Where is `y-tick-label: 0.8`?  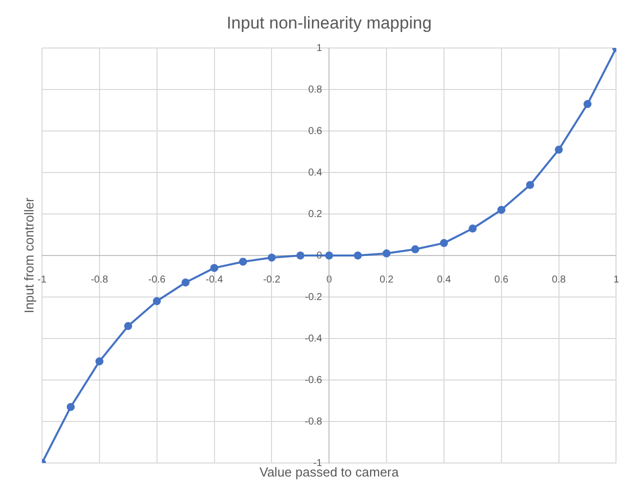 y-tick-label: 0.8 is located at coordinates (315, 90).